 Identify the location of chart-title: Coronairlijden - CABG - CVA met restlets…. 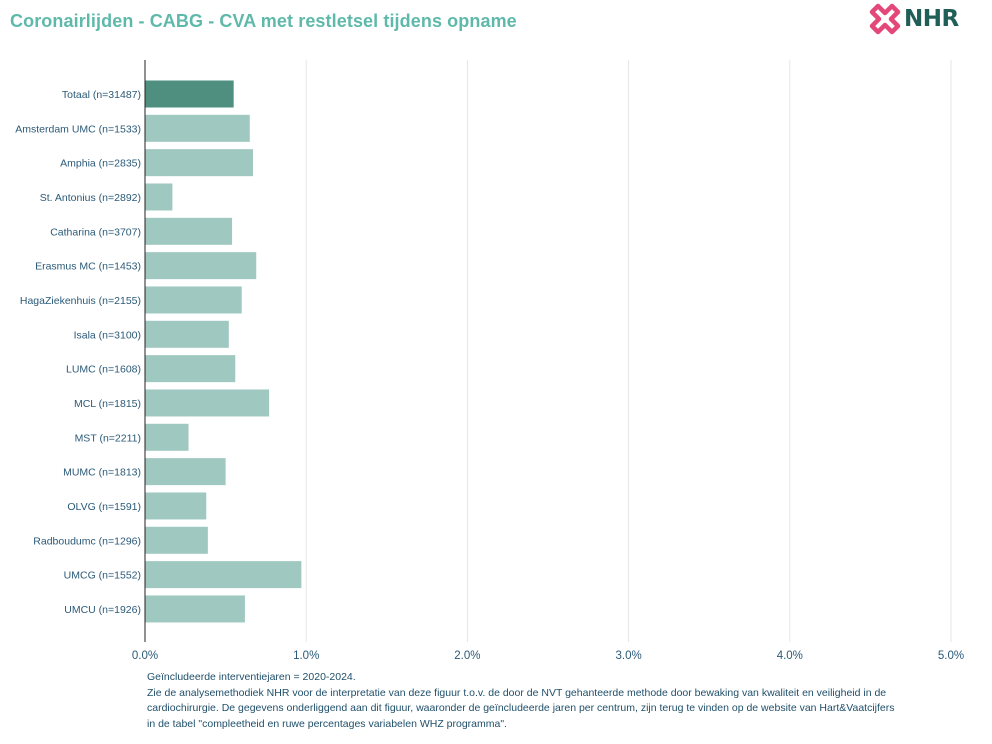
(263, 21).